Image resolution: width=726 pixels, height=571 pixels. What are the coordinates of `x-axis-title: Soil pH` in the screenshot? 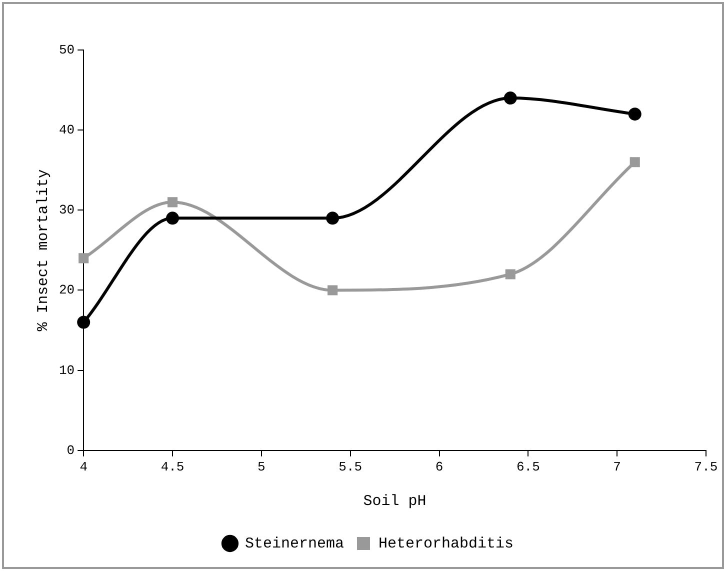 It's located at (394, 501).